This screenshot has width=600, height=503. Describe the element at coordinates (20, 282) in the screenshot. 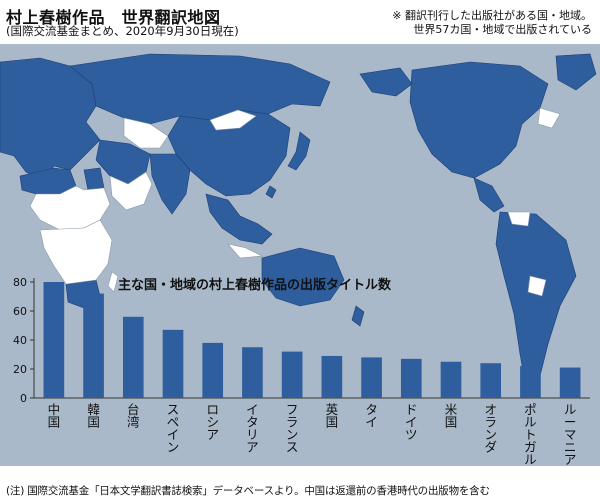

I see `y-tick-label: 80` at that location.